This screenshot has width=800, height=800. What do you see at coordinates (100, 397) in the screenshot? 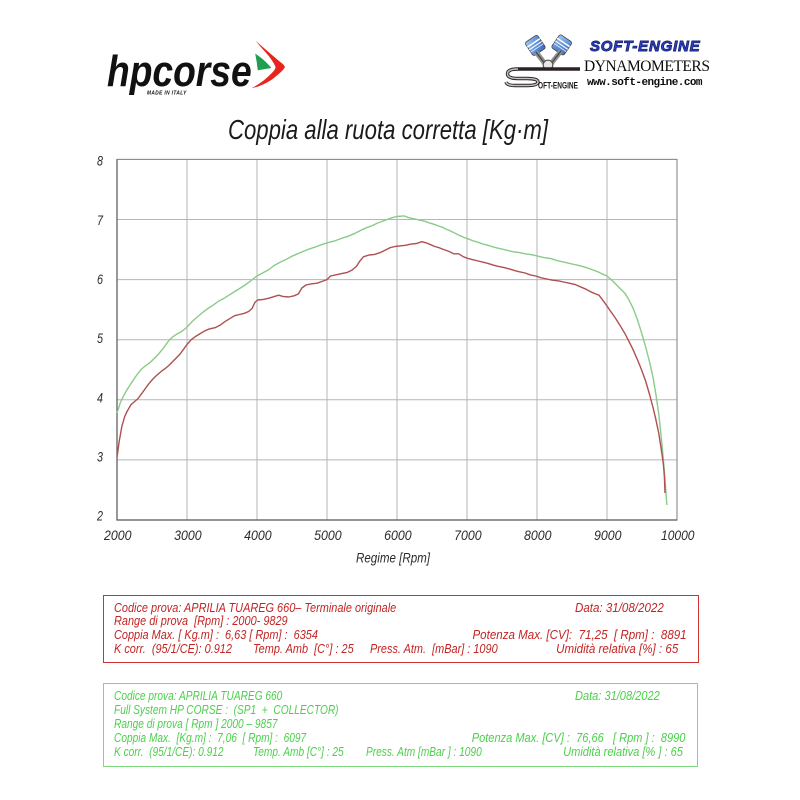
I see `svg-text: 4` at bounding box center [100, 397].